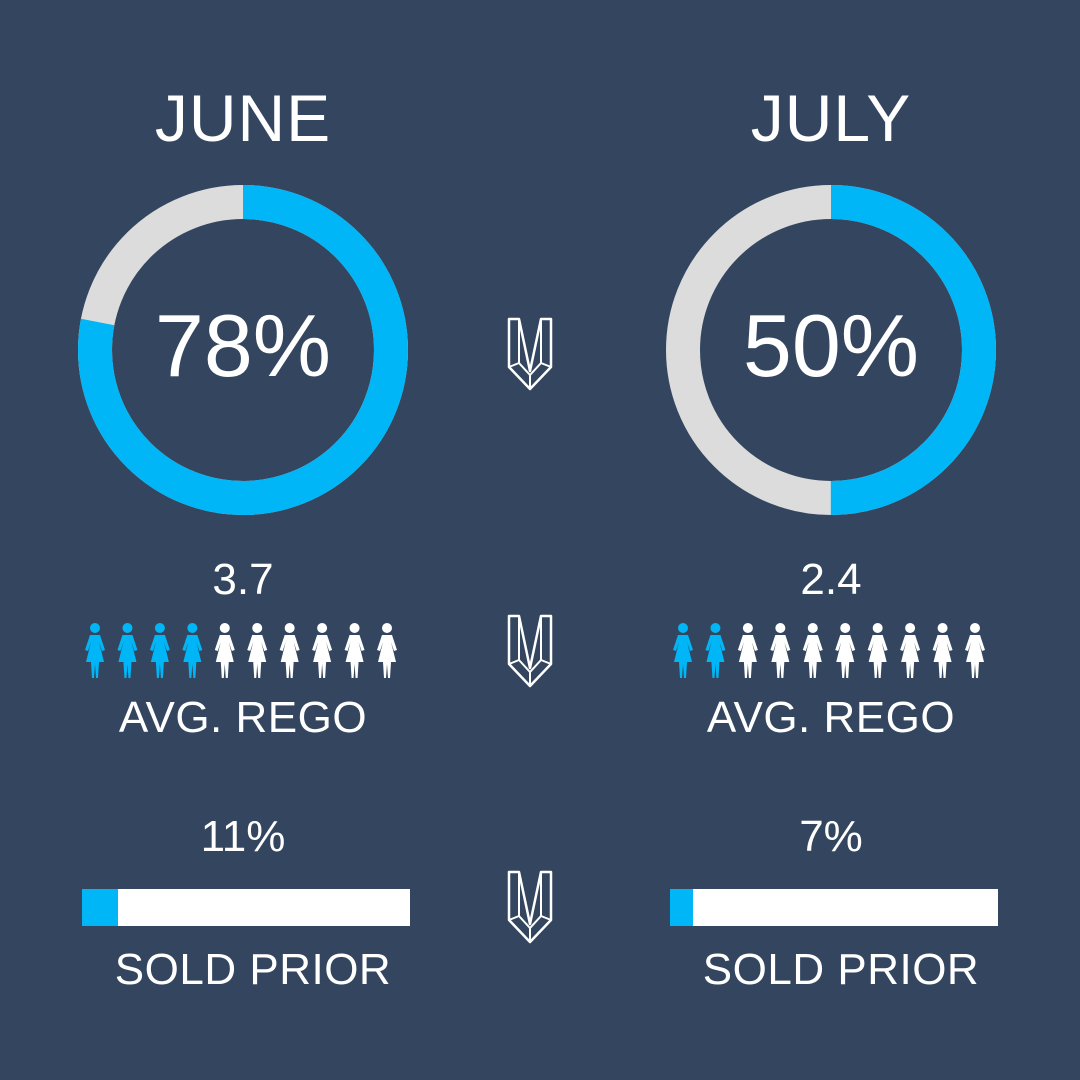 Image resolution: width=1080 pixels, height=1080 pixels. Describe the element at coordinates (831, 118) in the screenshot. I see `month-title: JULY` at that location.